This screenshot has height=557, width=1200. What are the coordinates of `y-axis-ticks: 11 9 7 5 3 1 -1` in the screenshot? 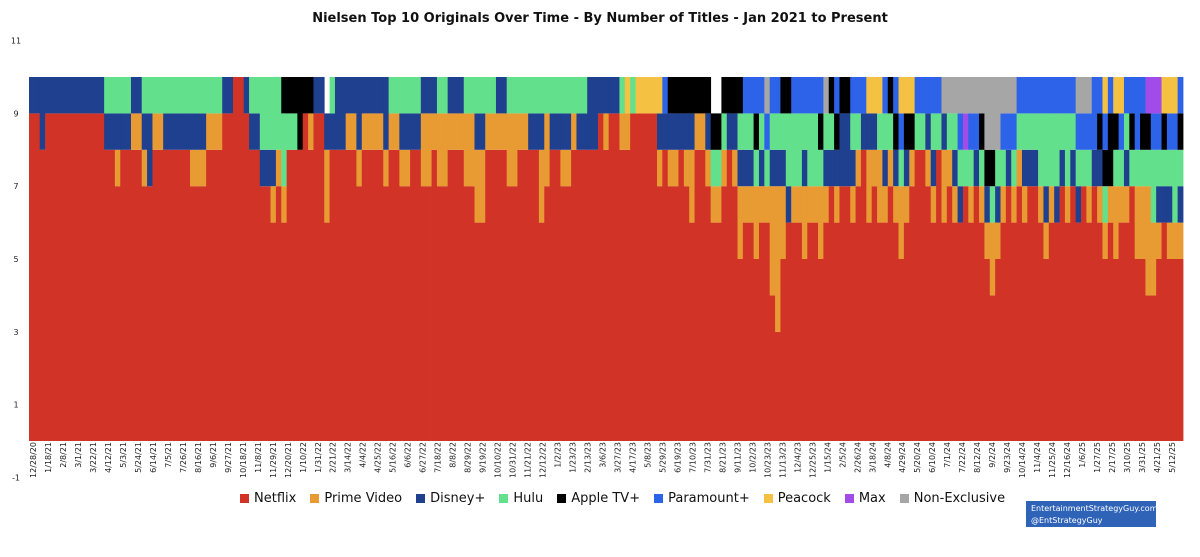 It's located at (16, 260).